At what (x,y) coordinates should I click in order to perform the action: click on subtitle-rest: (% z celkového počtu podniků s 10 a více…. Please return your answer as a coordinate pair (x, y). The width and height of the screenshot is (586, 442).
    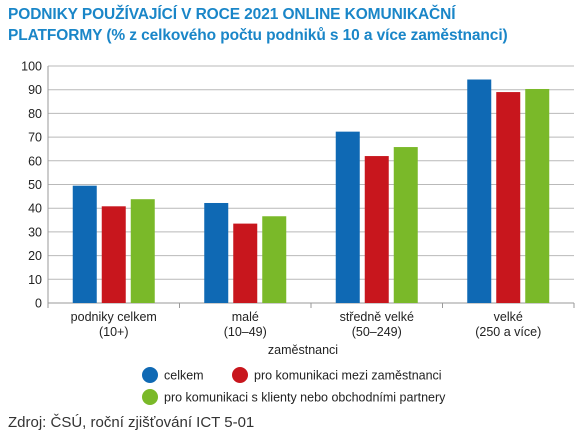
    Looking at the image, I should click on (305, 35).